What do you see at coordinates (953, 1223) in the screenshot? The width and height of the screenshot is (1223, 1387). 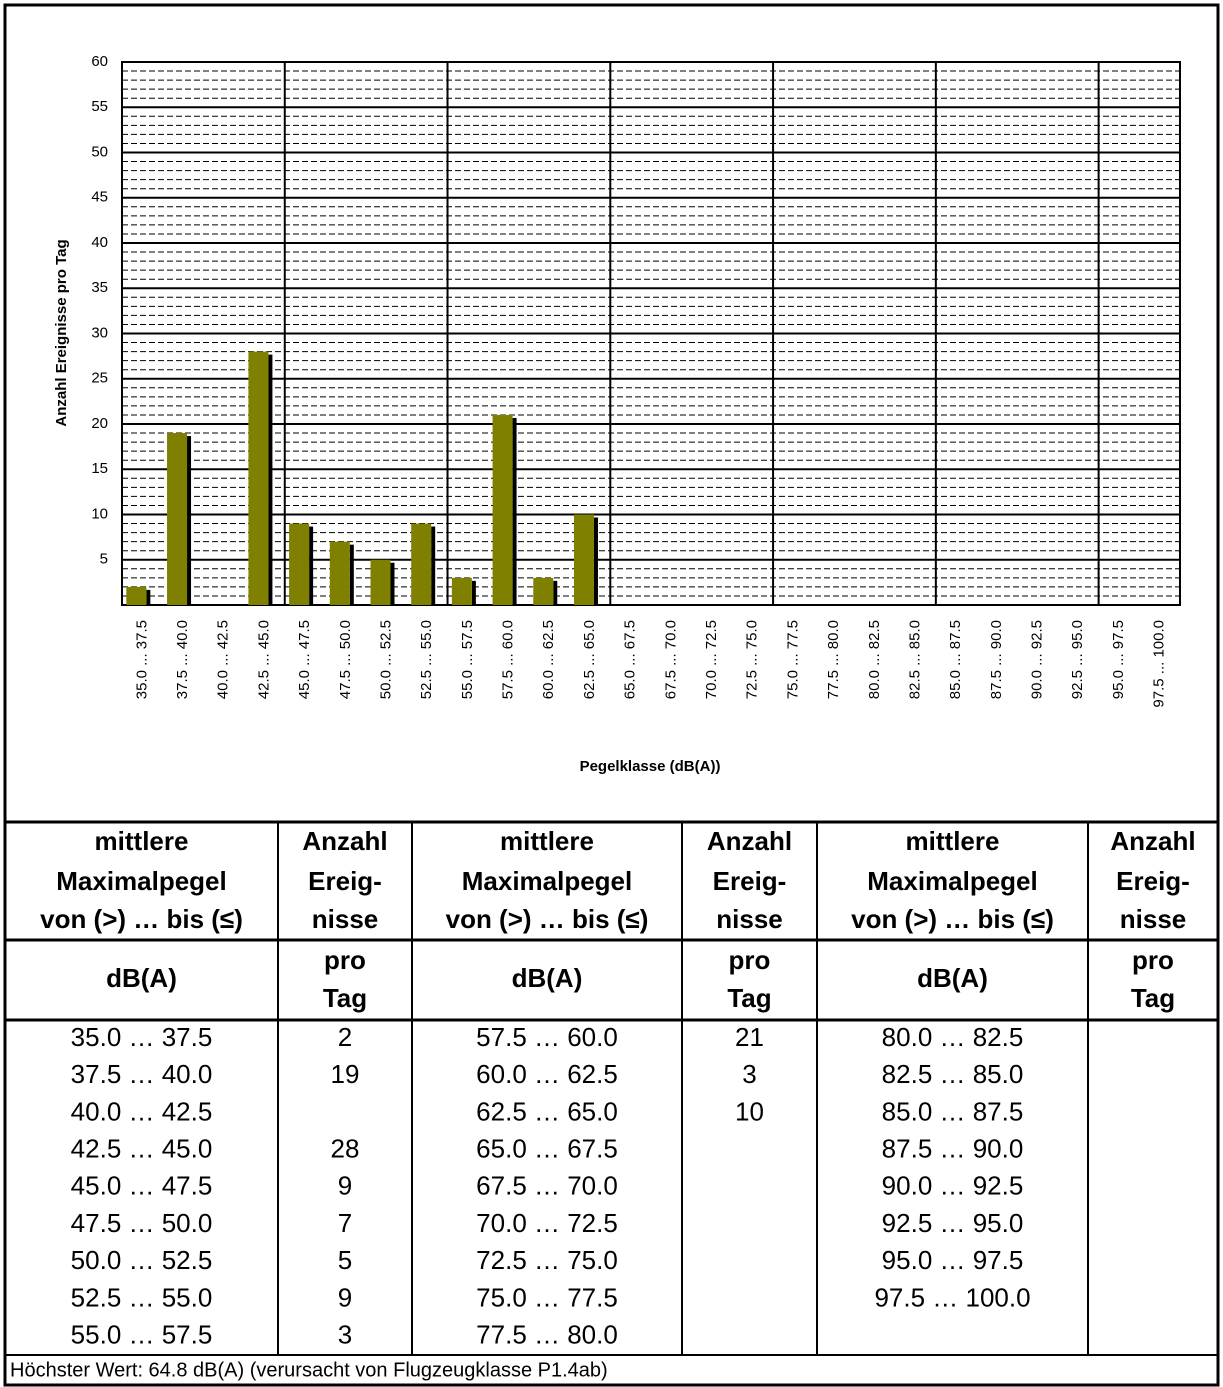 I see `data-cell: 92.5 … 95.0` at bounding box center [953, 1223].